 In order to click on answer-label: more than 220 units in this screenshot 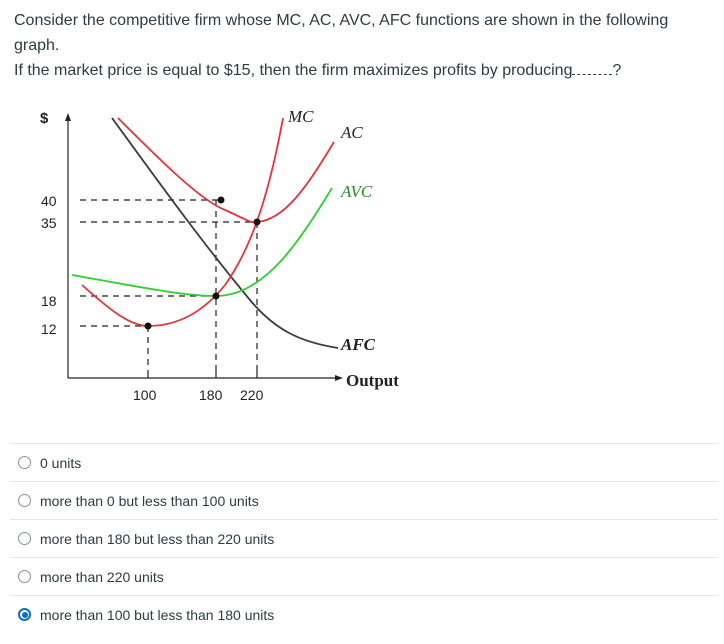, I will do `click(102, 576)`.